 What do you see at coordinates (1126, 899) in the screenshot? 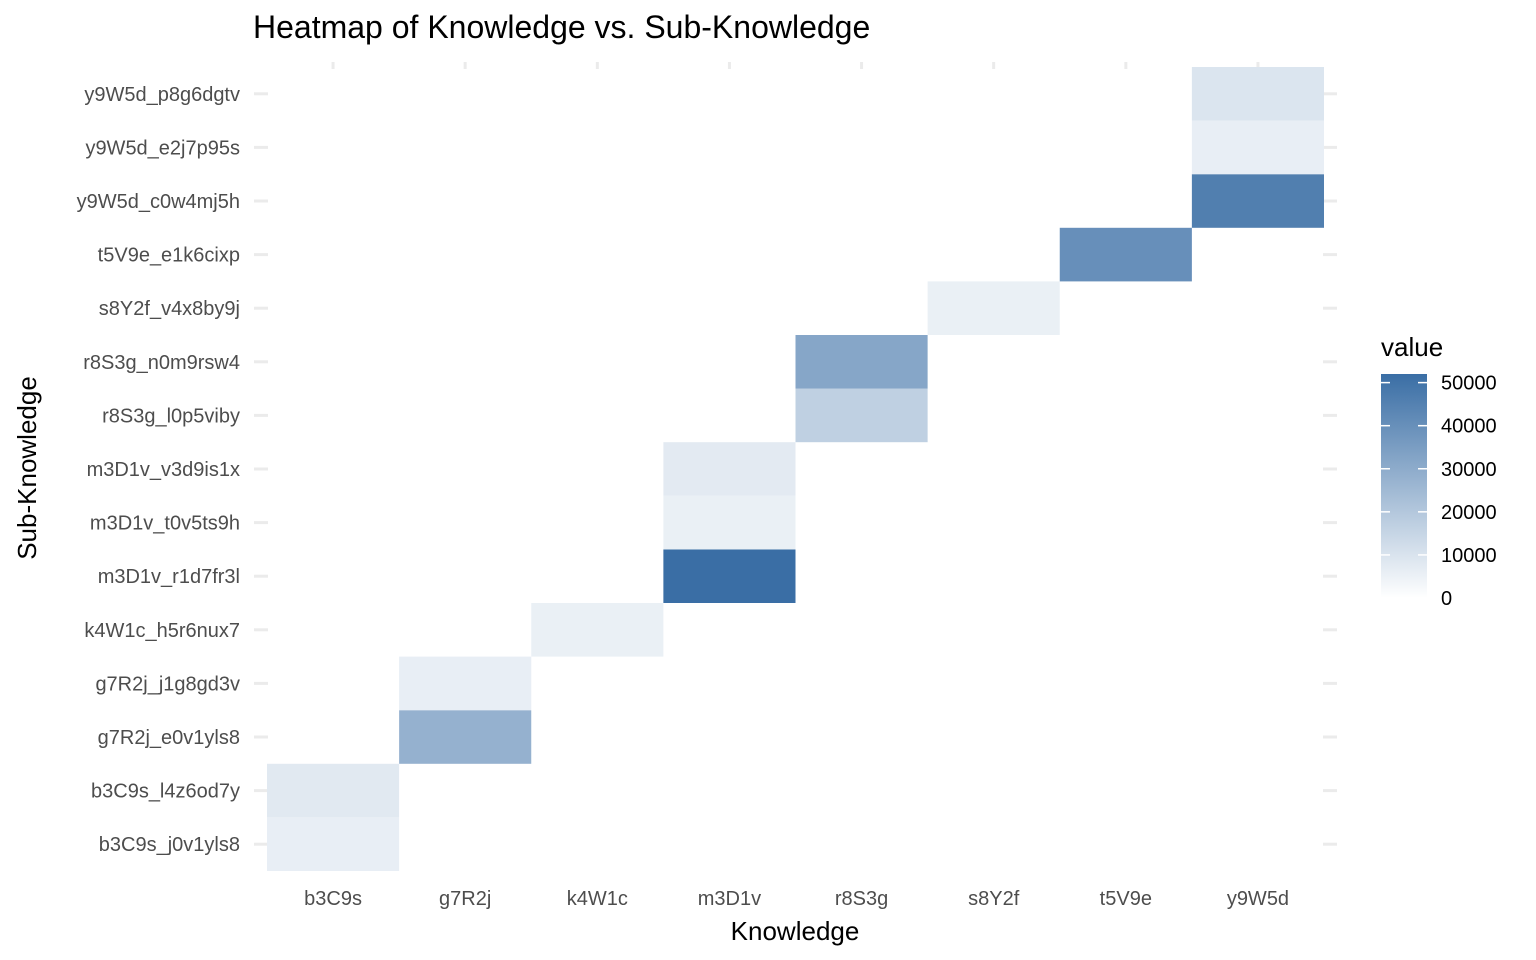
I see `x-tick-label: t5V9e` at bounding box center [1126, 899].